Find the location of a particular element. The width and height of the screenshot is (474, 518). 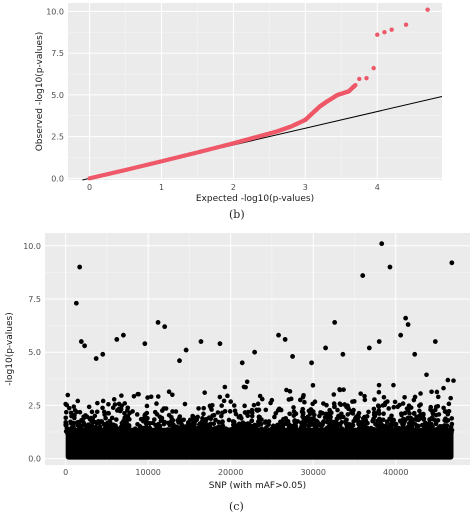

manhattan-x-tick-label: 40000 is located at coordinates (395, 472).